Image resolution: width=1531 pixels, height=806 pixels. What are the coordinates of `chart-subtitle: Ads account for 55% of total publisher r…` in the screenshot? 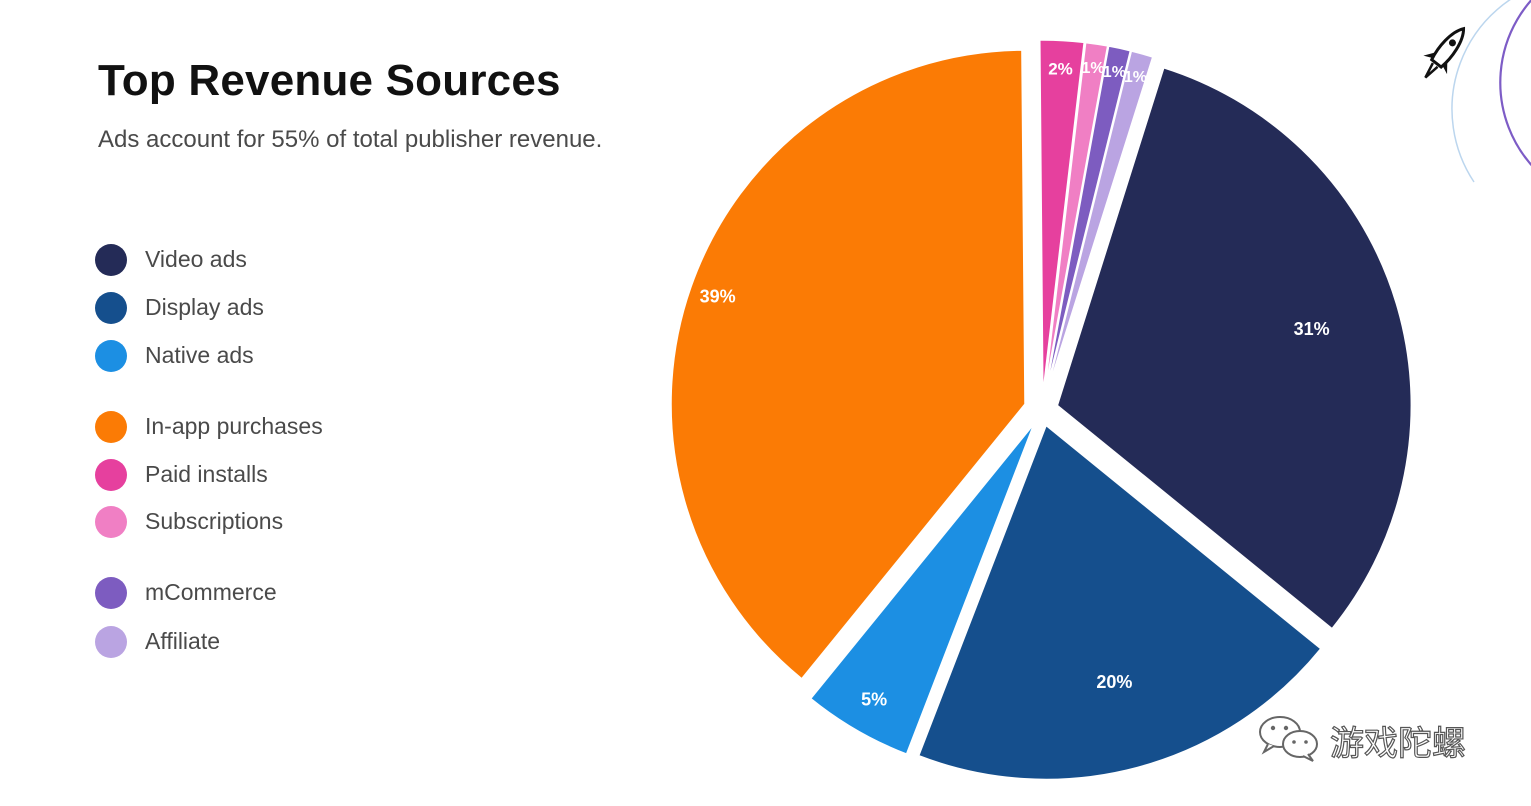 It's located at (350, 139).